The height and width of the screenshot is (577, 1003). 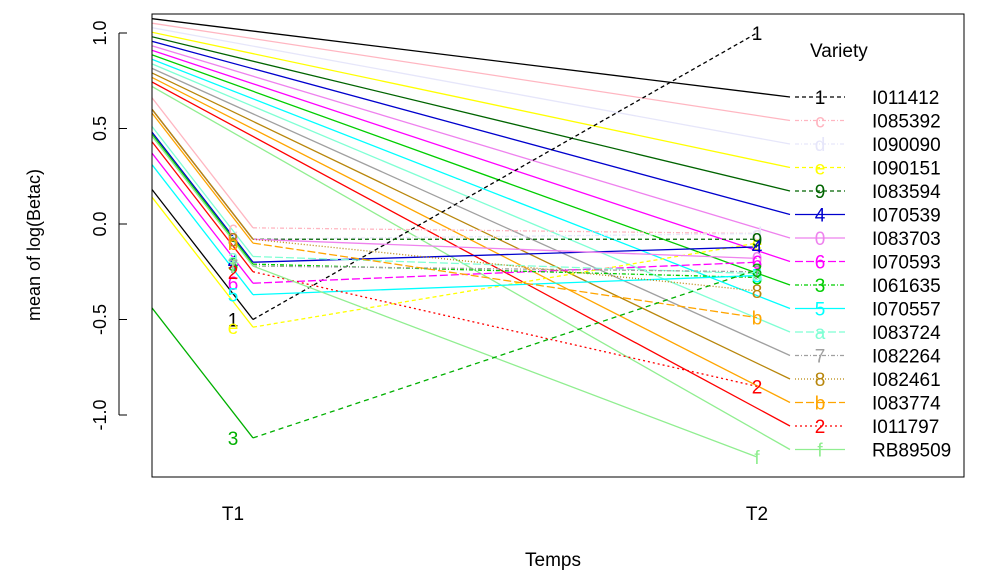 I want to click on legend-entry: 4 I070539, so click(x=868, y=216).